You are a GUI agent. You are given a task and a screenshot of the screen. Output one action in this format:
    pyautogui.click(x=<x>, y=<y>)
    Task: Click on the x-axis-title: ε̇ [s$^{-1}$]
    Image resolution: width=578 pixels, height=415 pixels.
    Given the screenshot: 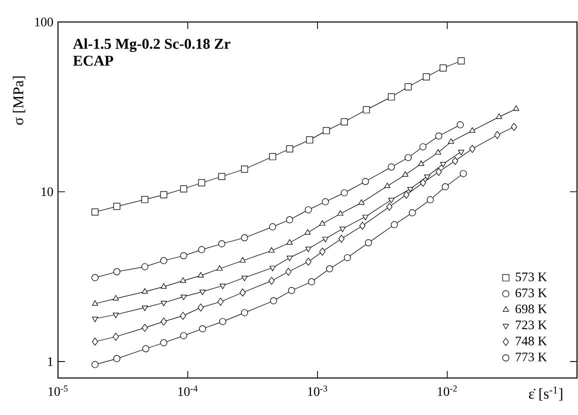 What is the action you would take?
    pyautogui.click(x=545, y=393)
    